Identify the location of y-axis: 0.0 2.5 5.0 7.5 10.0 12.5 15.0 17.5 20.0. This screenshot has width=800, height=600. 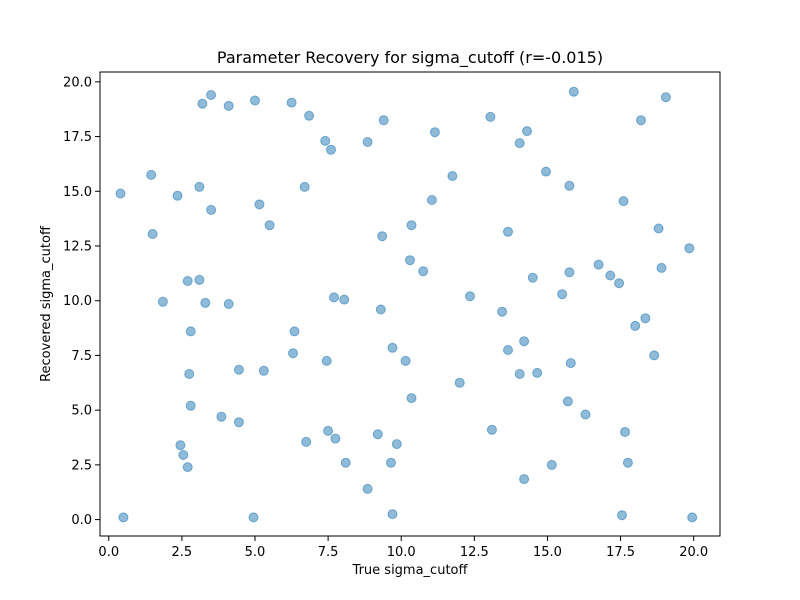
(81, 301).